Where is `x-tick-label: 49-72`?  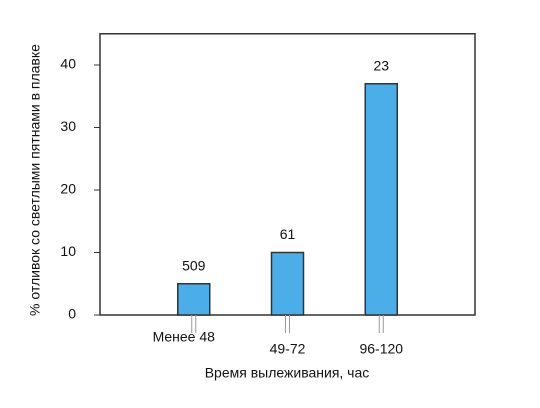
x-tick-label: 49-72 is located at coordinates (288, 349).